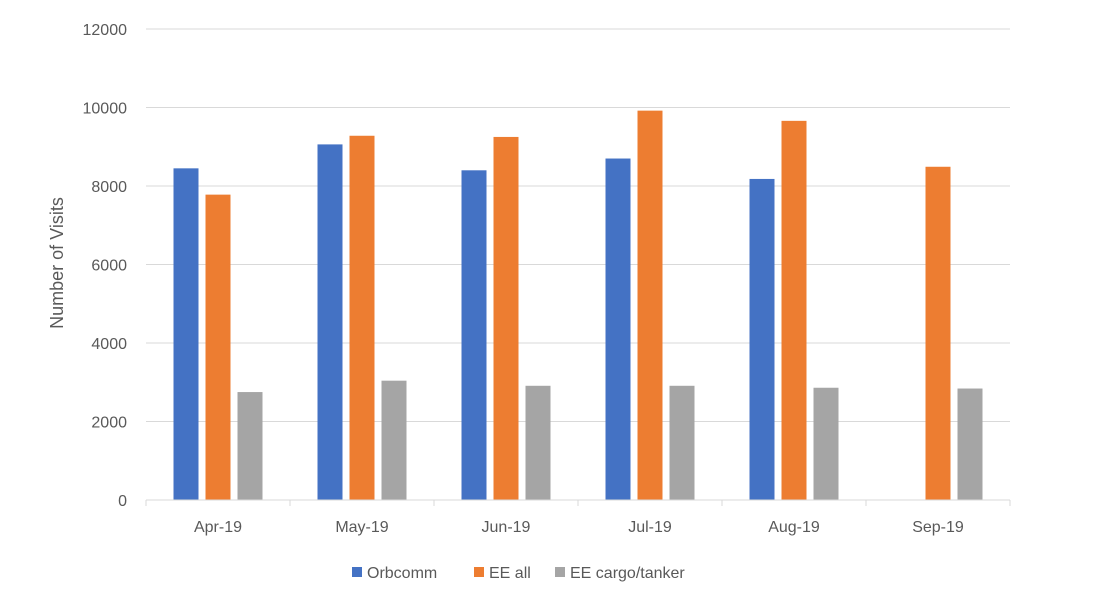 This screenshot has height=602, width=1096. What do you see at coordinates (109, 266) in the screenshot?
I see `y-tick-label: 6000` at bounding box center [109, 266].